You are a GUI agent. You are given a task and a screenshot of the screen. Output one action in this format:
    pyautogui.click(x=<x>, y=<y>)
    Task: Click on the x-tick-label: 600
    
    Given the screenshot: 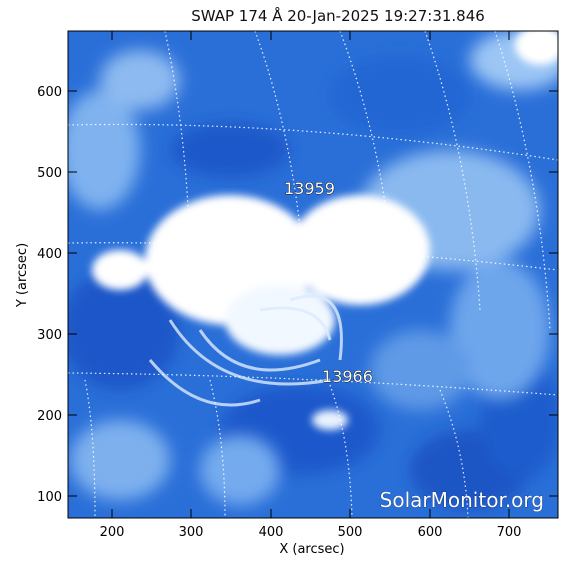 What is the action you would take?
    pyautogui.click(x=430, y=532)
    